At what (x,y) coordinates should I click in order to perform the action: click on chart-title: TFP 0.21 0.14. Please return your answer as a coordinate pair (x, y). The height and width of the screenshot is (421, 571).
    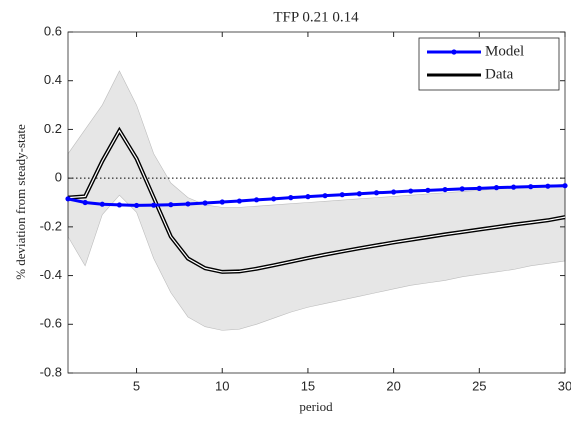
    Looking at the image, I should click on (316, 17).